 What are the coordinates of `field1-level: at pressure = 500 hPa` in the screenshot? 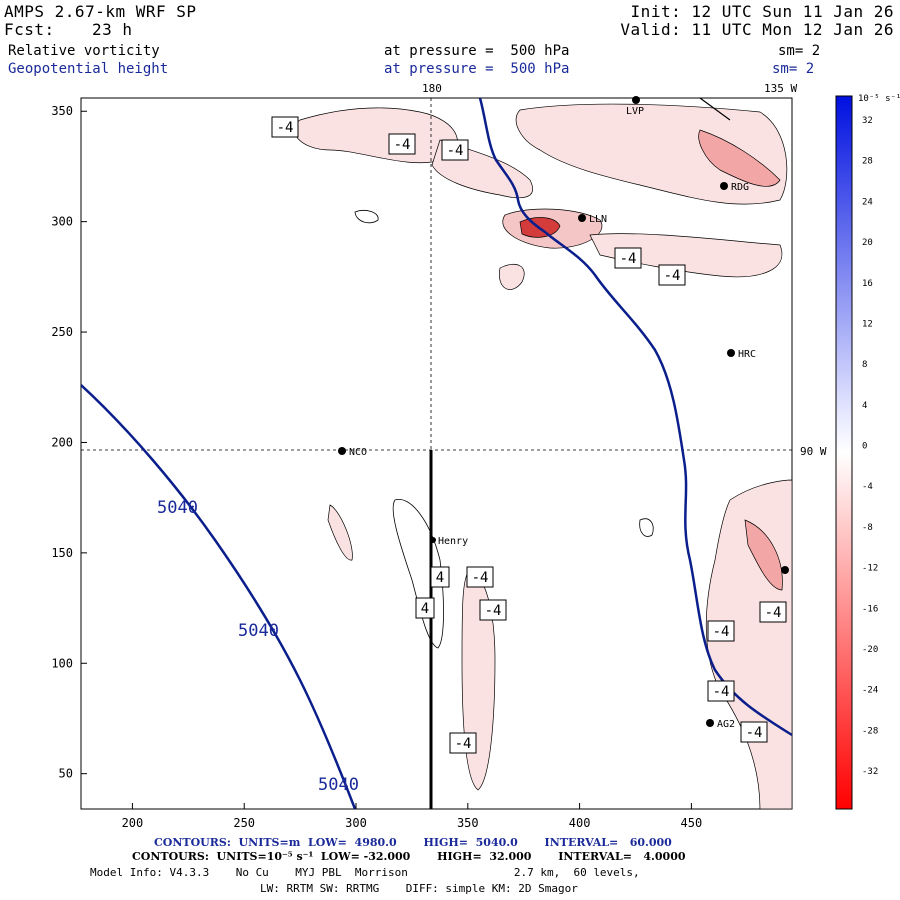 It's located at (477, 51).